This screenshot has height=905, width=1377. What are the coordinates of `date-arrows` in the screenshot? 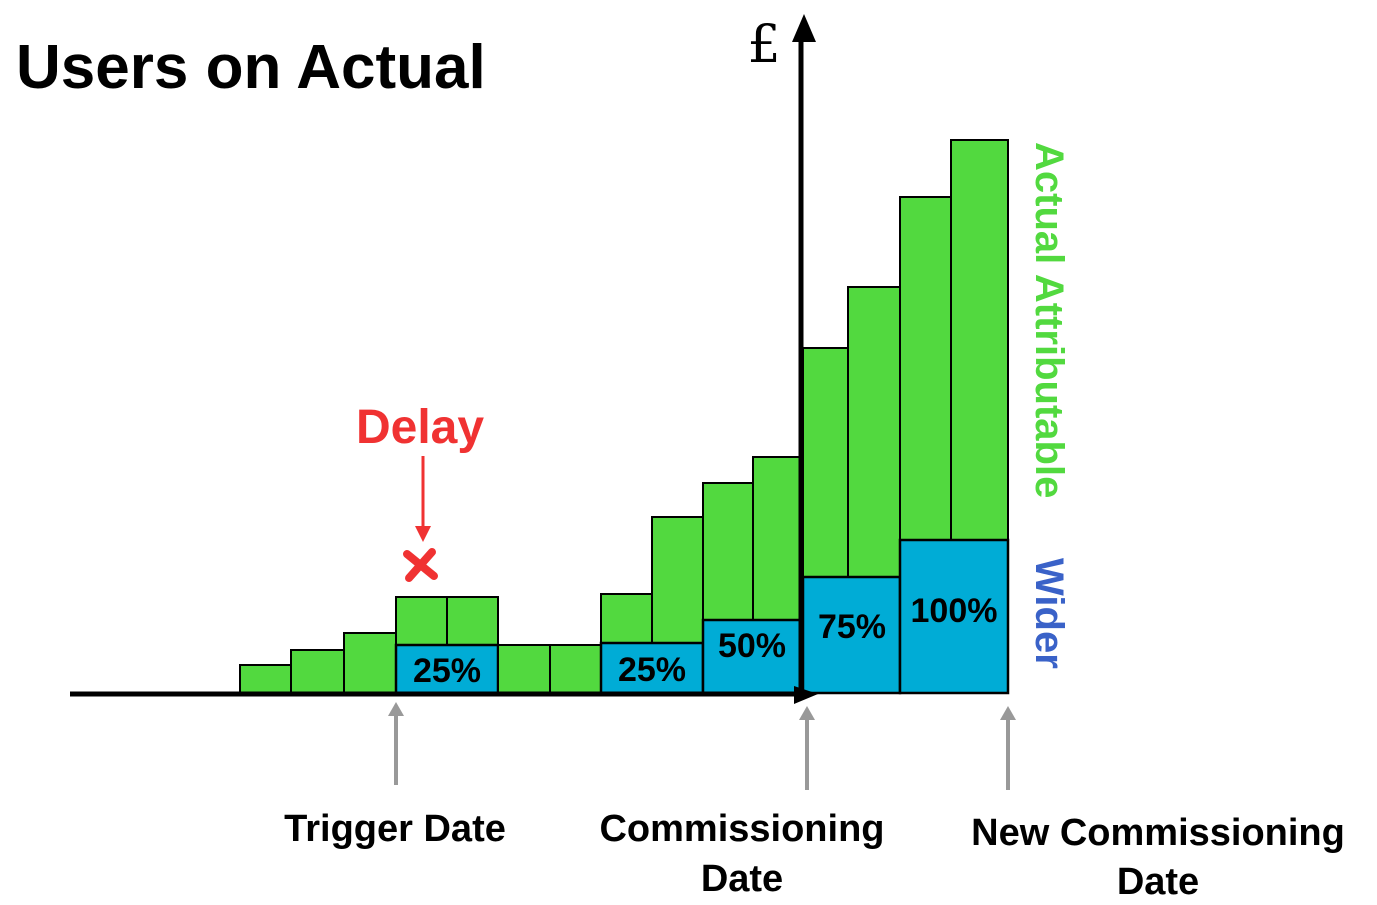 It's located at (702, 746).